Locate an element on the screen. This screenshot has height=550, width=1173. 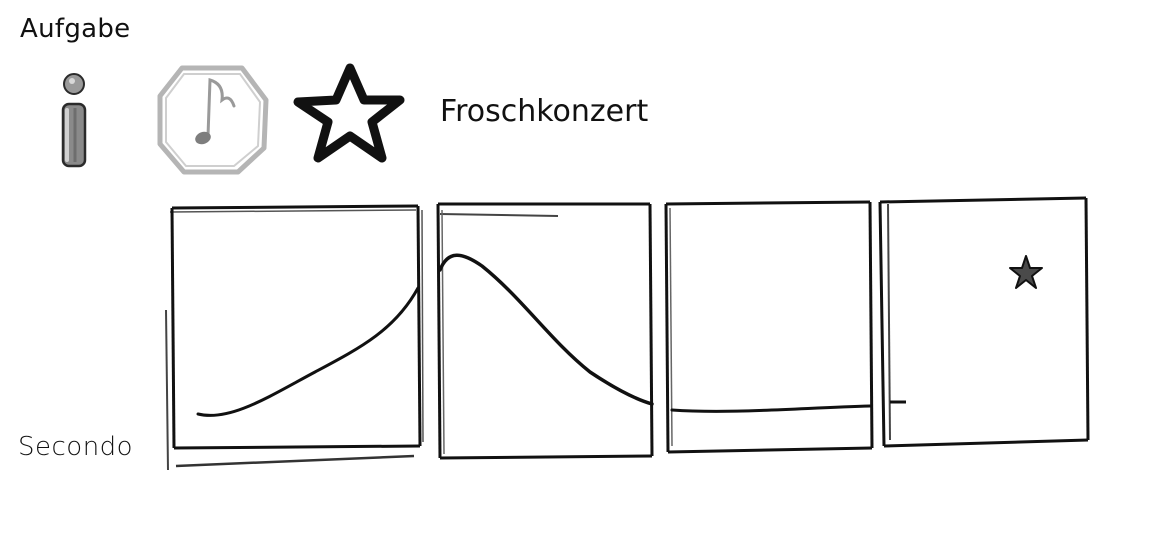
panel-star is located at coordinates (984, 322).